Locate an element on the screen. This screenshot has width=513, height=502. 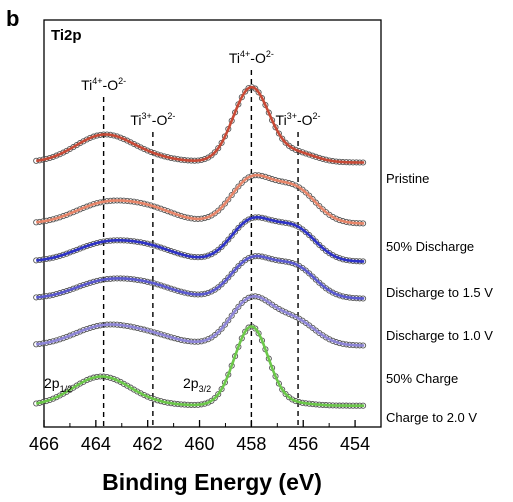
panel-letter: b is located at coordinates (12, 18).